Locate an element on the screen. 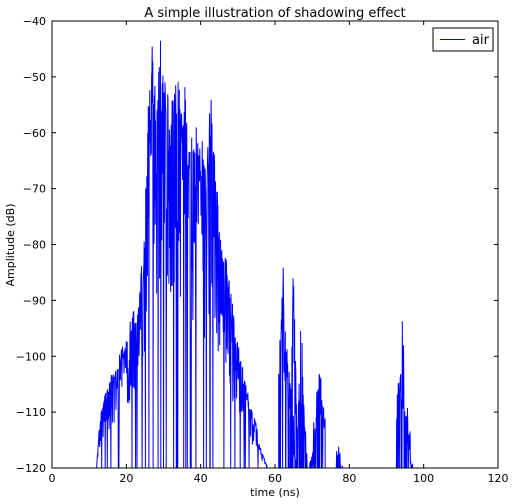  legend: air is located at coordinates (463, 39).